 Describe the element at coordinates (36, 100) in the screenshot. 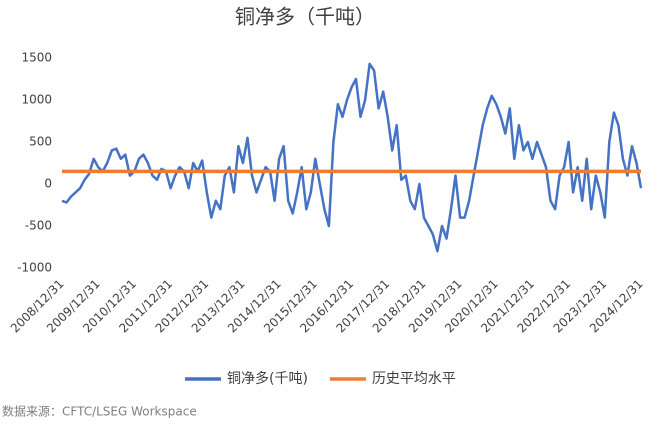

I see `y-tick-label: 1000` at that location.